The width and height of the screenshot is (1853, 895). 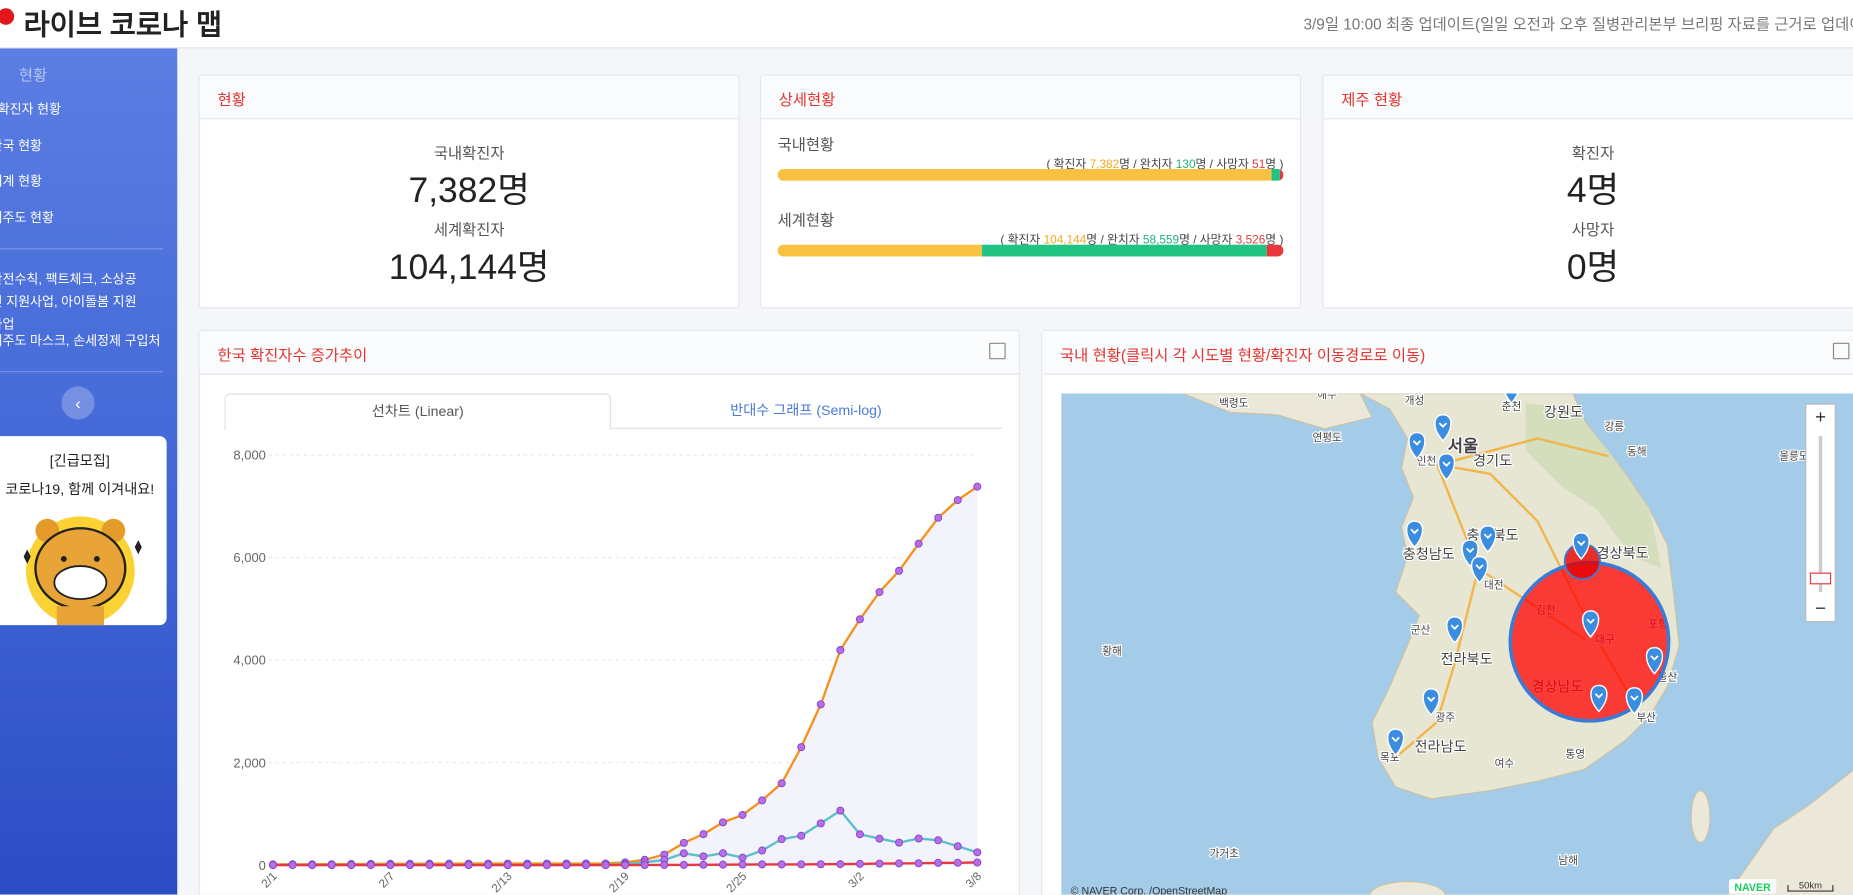 I want to click on x-tick-label: 2/7, so click(x=387, y=880).